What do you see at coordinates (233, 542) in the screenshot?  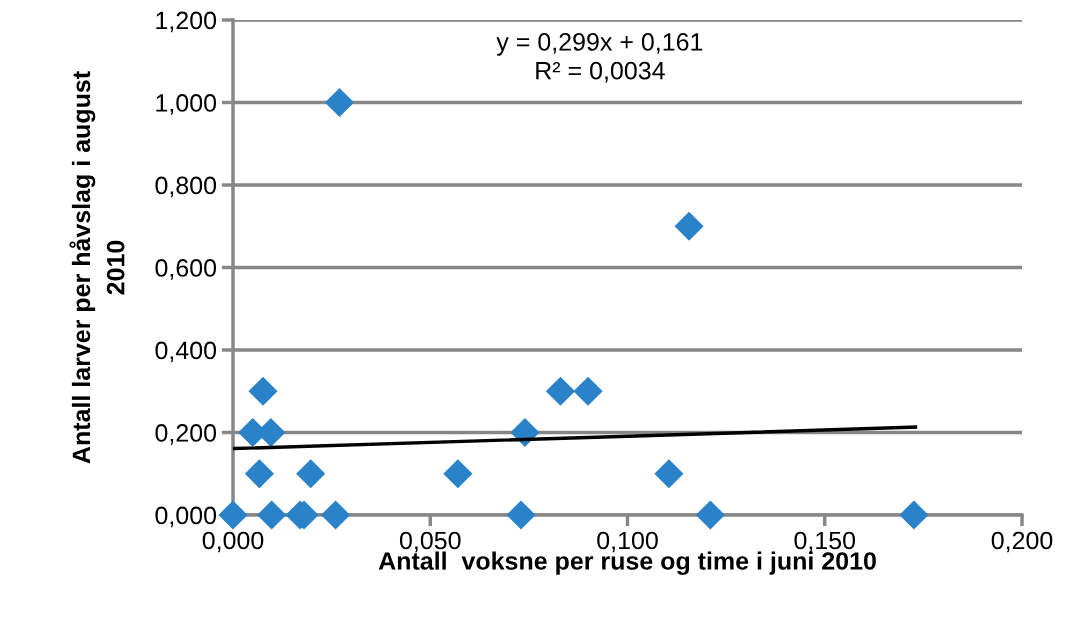 I see `x-tick-label: 0,000` at bounding box center [233, 542].